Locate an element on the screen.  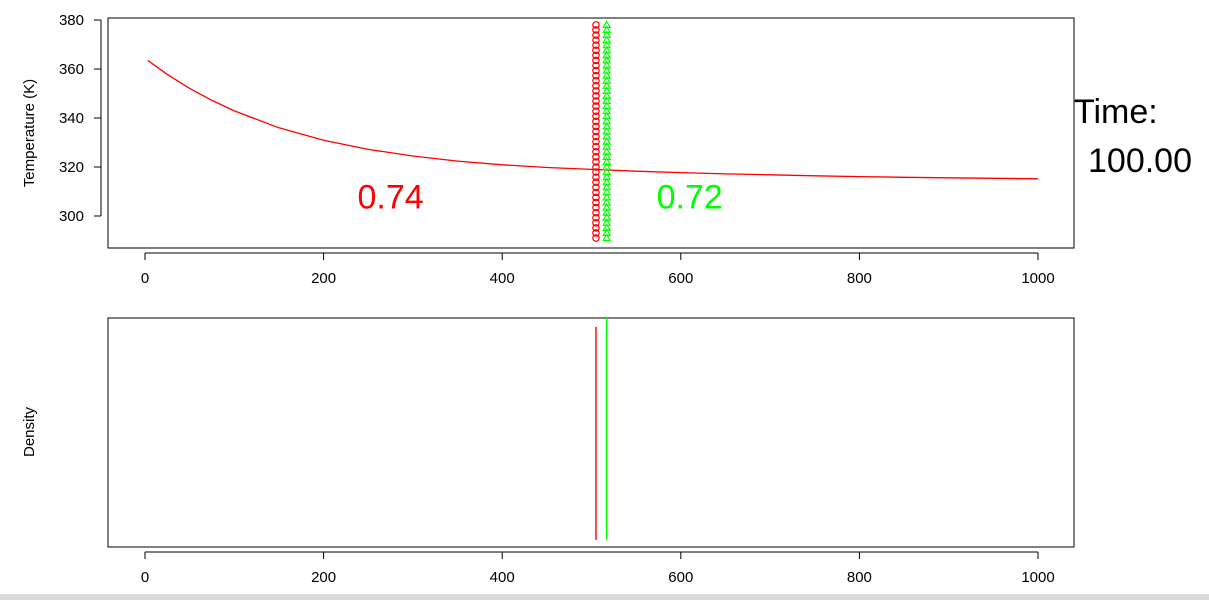
density-x-tick-label: 800 is located at coordinates (859, 577).